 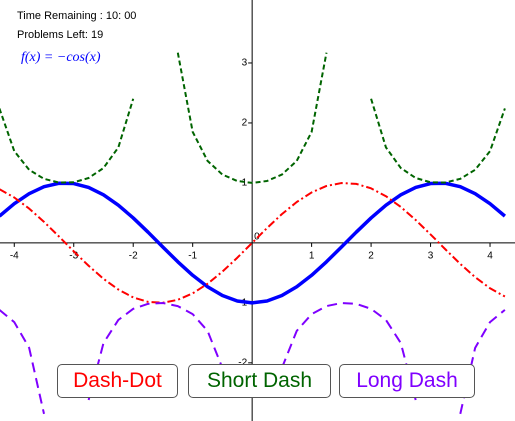 What do you see at coordinates (245, 183) in the screenshot?
I see `y-tick-label: 1` at bounding box center [245, 183].